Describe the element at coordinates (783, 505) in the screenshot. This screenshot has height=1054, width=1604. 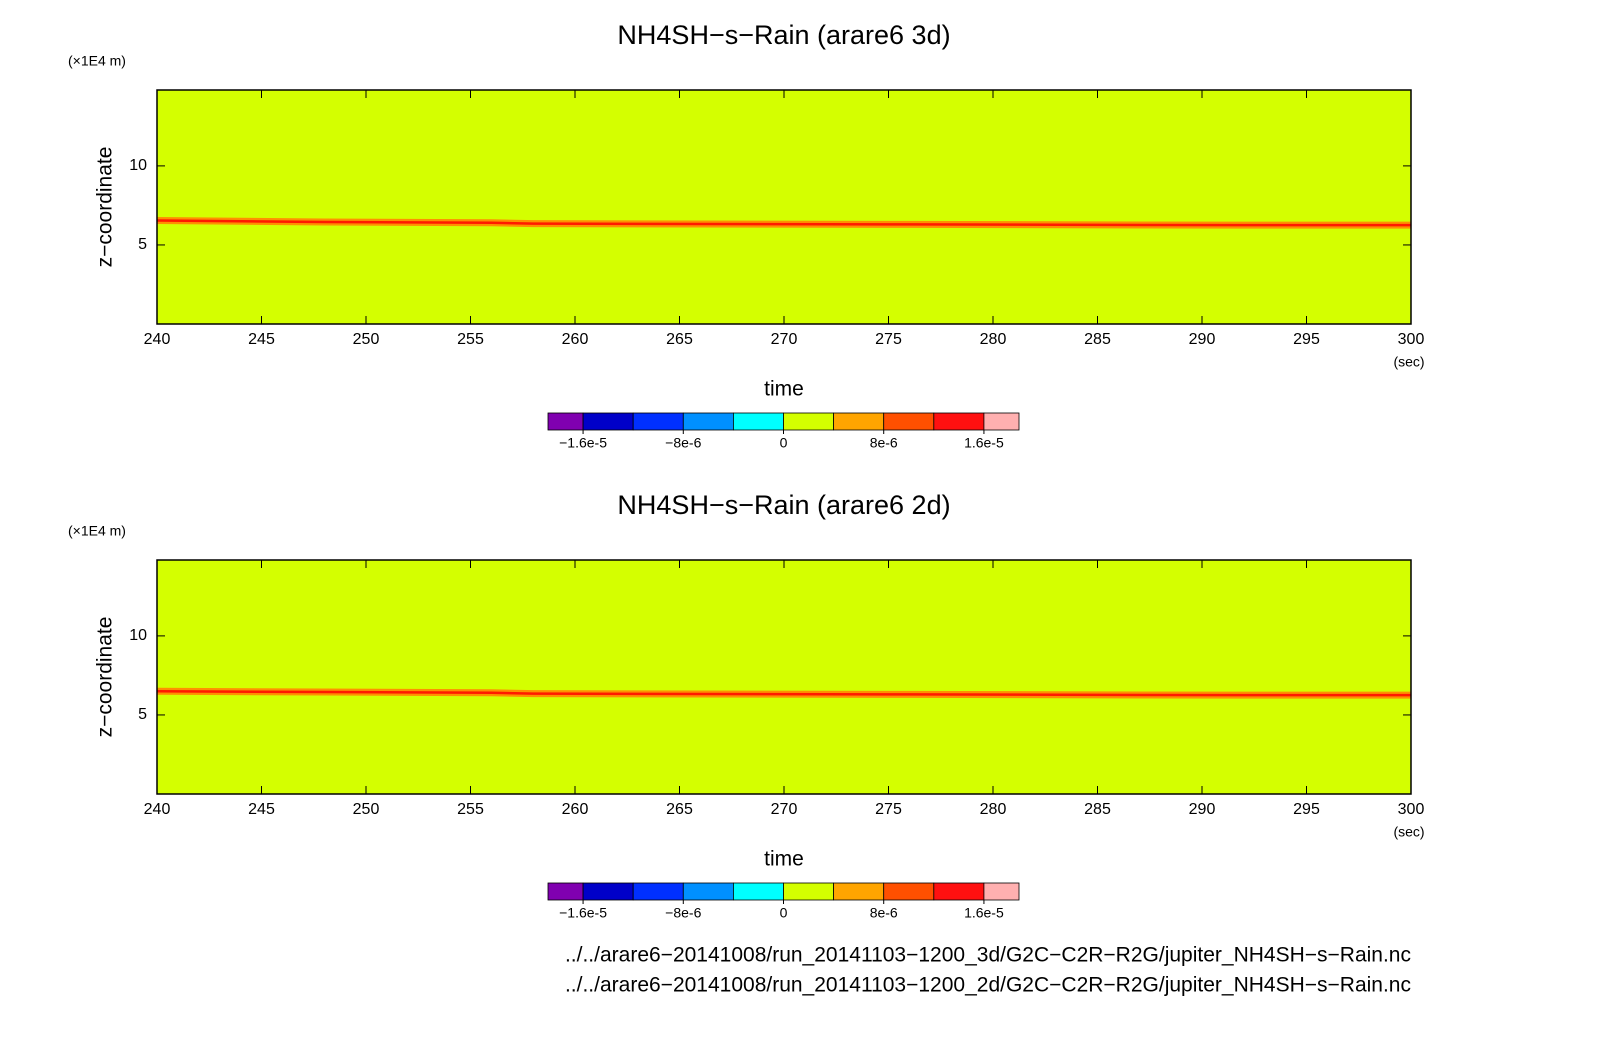
I see `chart-title: NH4SH−s−Rain (arare6 2d)` at that location.